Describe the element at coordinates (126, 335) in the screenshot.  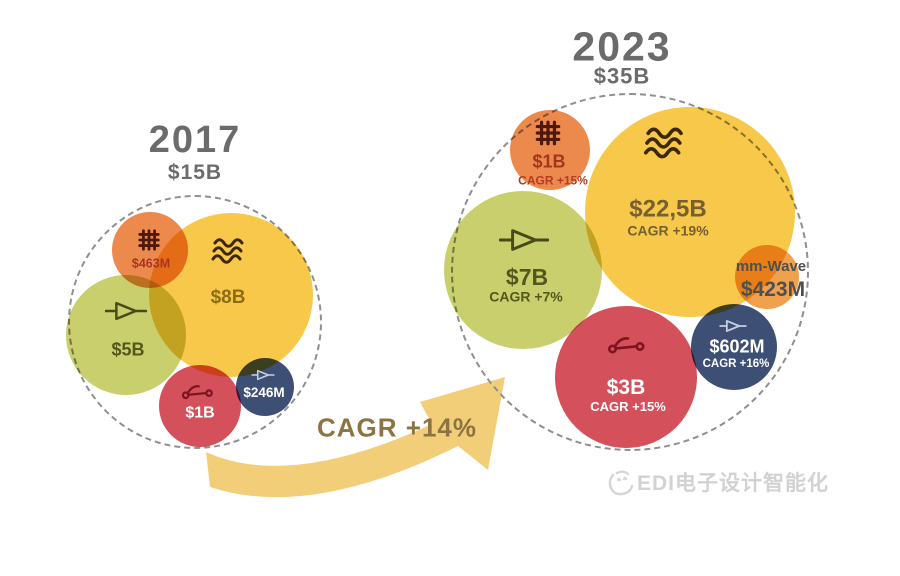
I see `bubble-2017-amplifier` at that location.